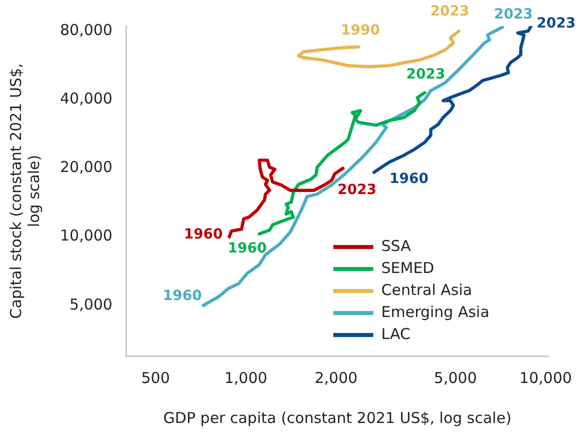 Image resolution: width=586 pixels, height=436 pixels. What do you see at coordinates (24, 191) in the screenshot?
I see `y-axis-title: Capital stock (constant 2021 US$, log scale)` at bounding box center [24, 191].